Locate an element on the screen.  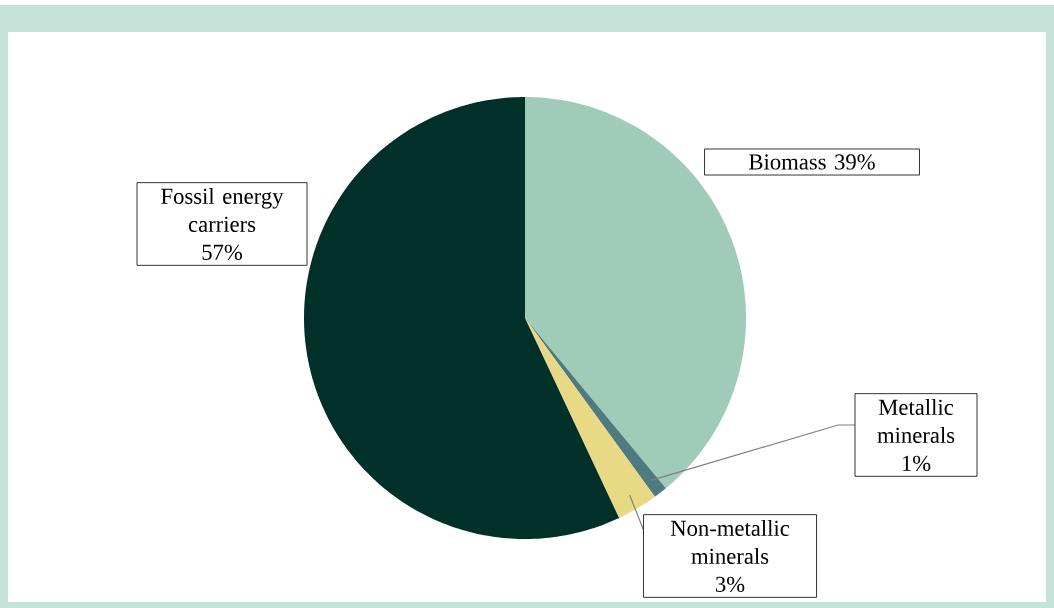
data-label: 1% is located at coordinates (916, 463).